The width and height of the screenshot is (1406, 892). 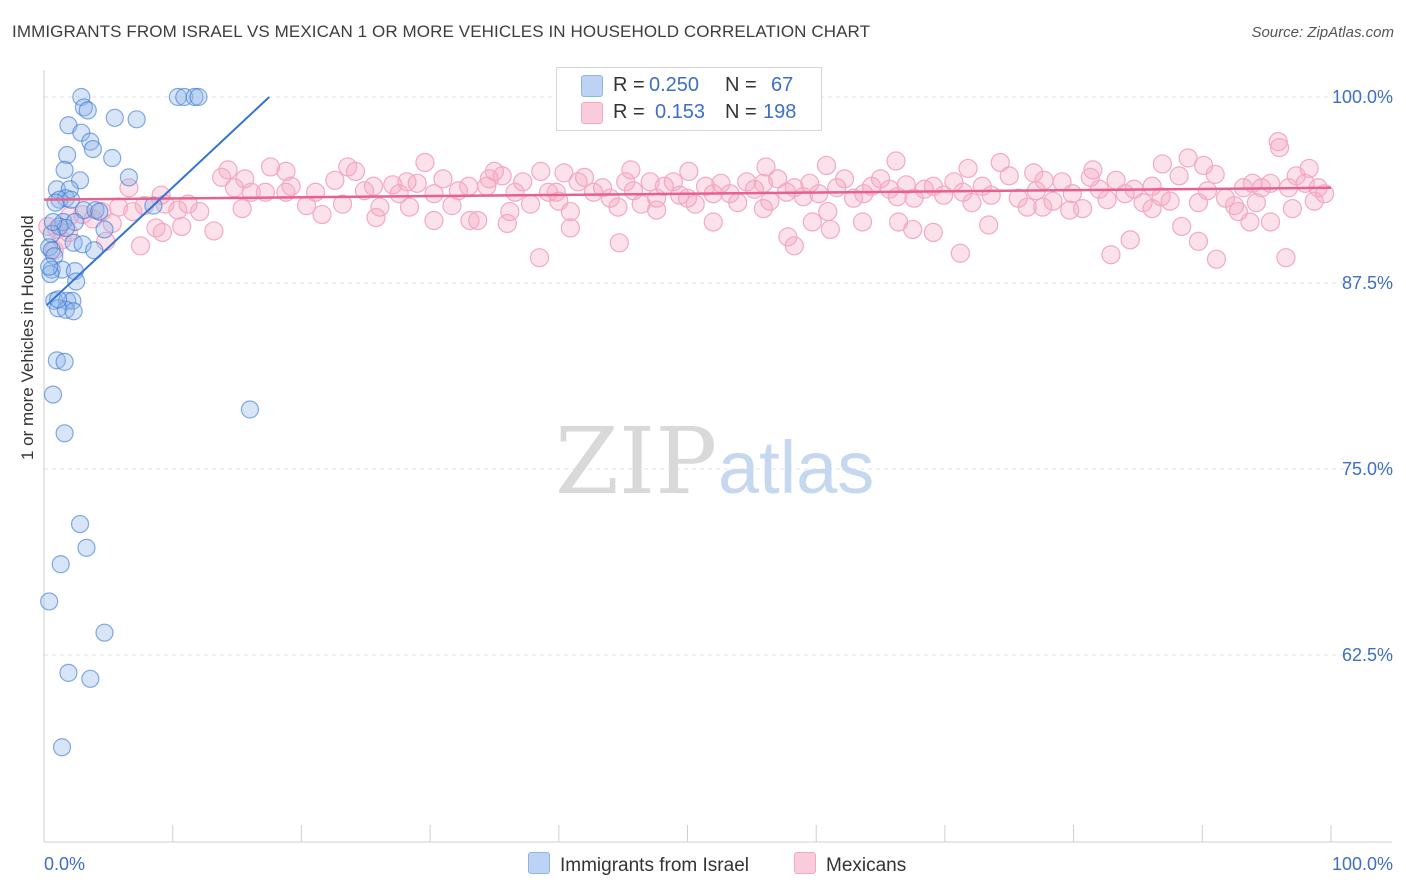 What do you see at coordinates (741, 85) in the screenshot?
I see `legend-n-label: N =` at bounding box center [741, 85].